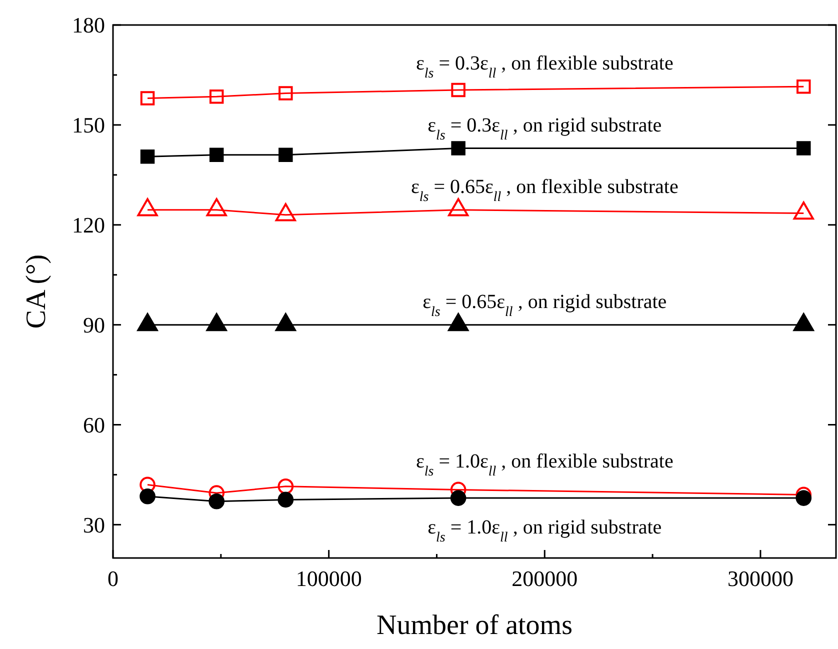 The height and width of the screenshot is (649, 838). I want to click on y-tick-label: 180, so click(88, 25).